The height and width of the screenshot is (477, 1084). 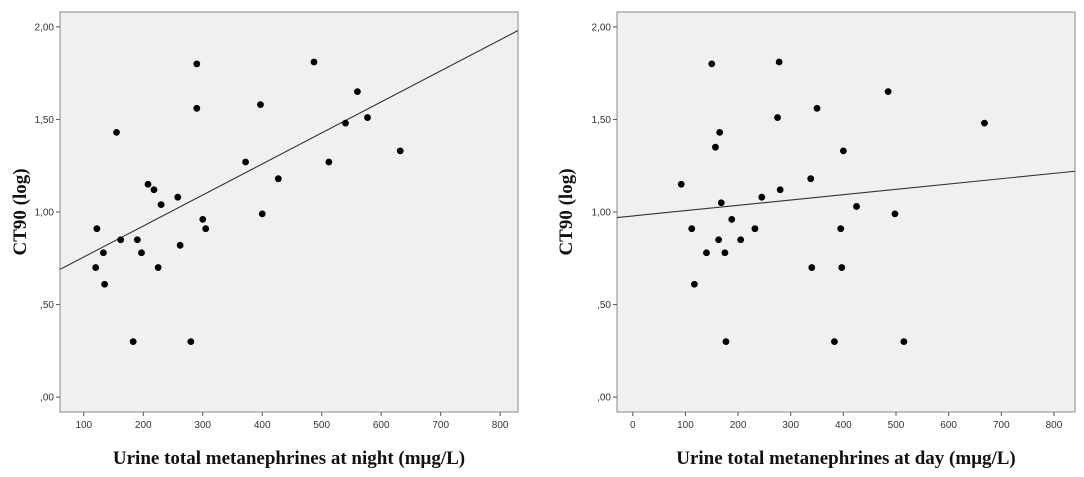 What do you see at coordinates (846, 194) in the screenshot?
I see `fit-line` at bounding box center [846, 194].